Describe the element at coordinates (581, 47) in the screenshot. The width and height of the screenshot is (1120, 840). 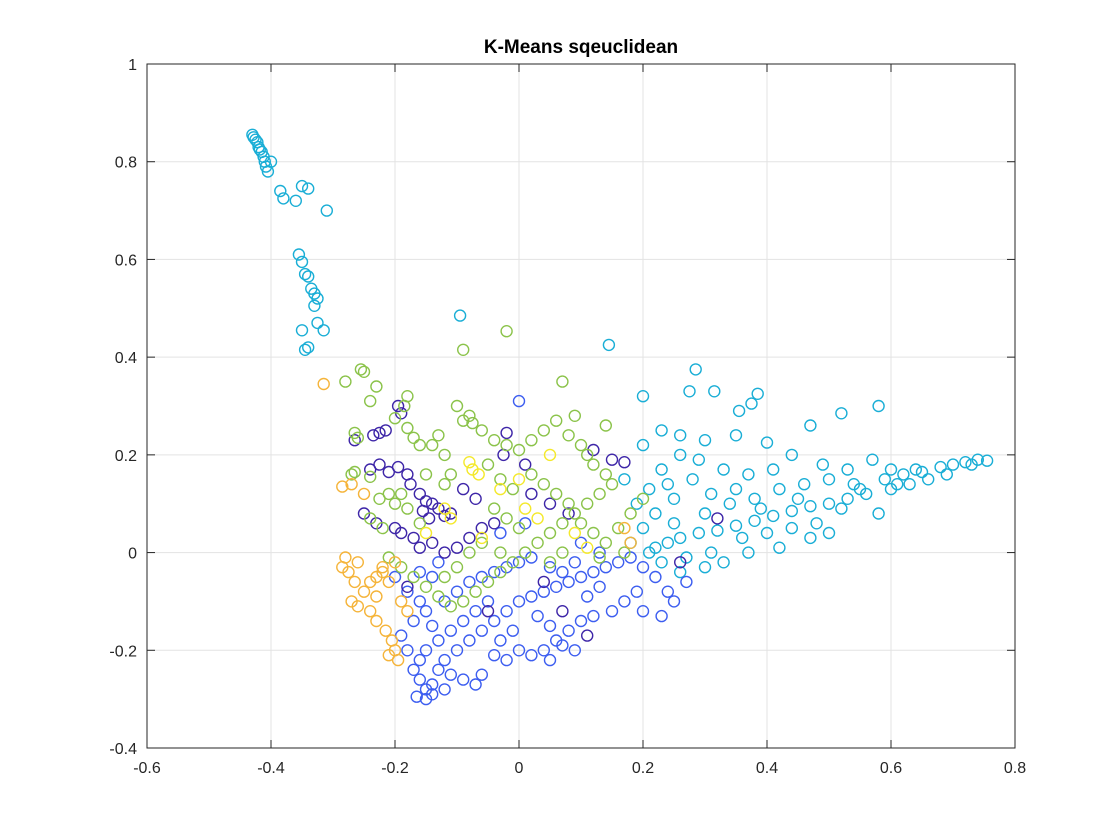
I see `chart-title: K-Means sqeuclidean` at that location.